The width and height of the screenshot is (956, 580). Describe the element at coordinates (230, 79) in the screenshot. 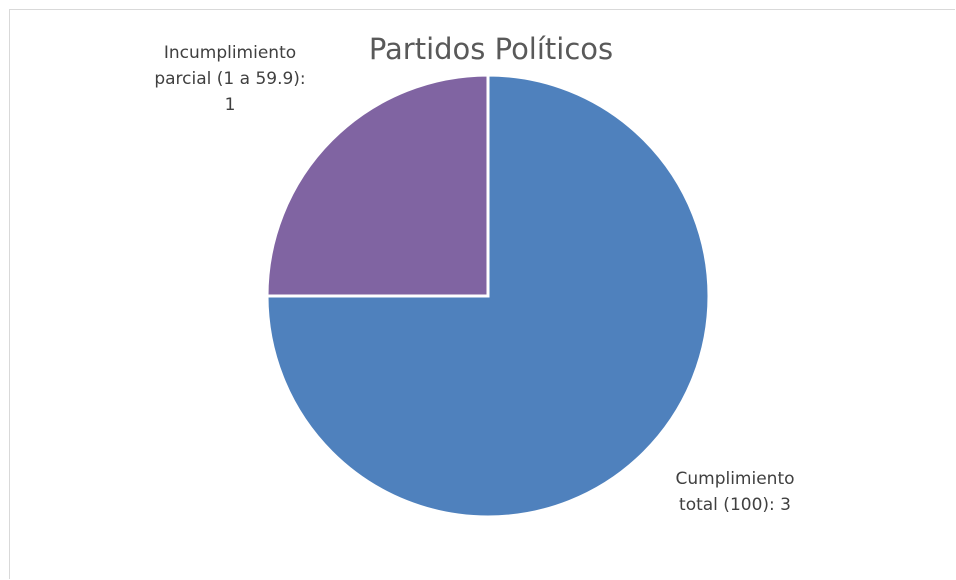

I see `data-label-incumplimiento-parcial: Incumplimiento parcial (1 a 59.9): 1` at that location.